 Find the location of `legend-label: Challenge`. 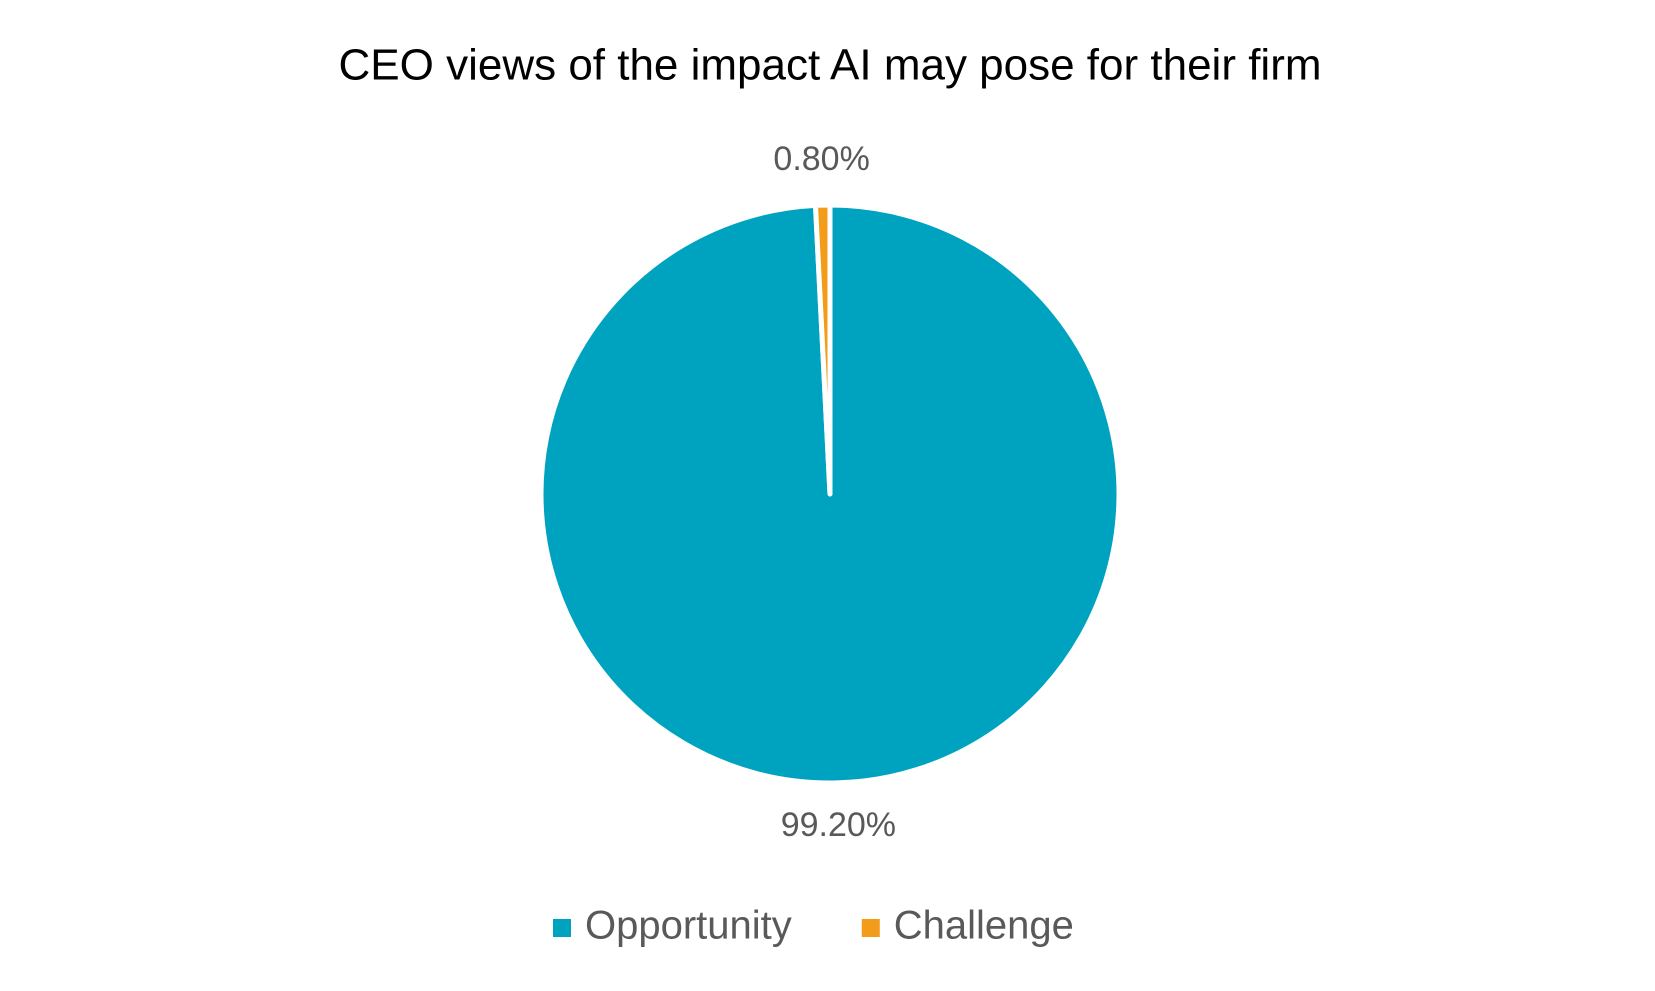

legend-label: Challenge is located at coordinates (984, 926).